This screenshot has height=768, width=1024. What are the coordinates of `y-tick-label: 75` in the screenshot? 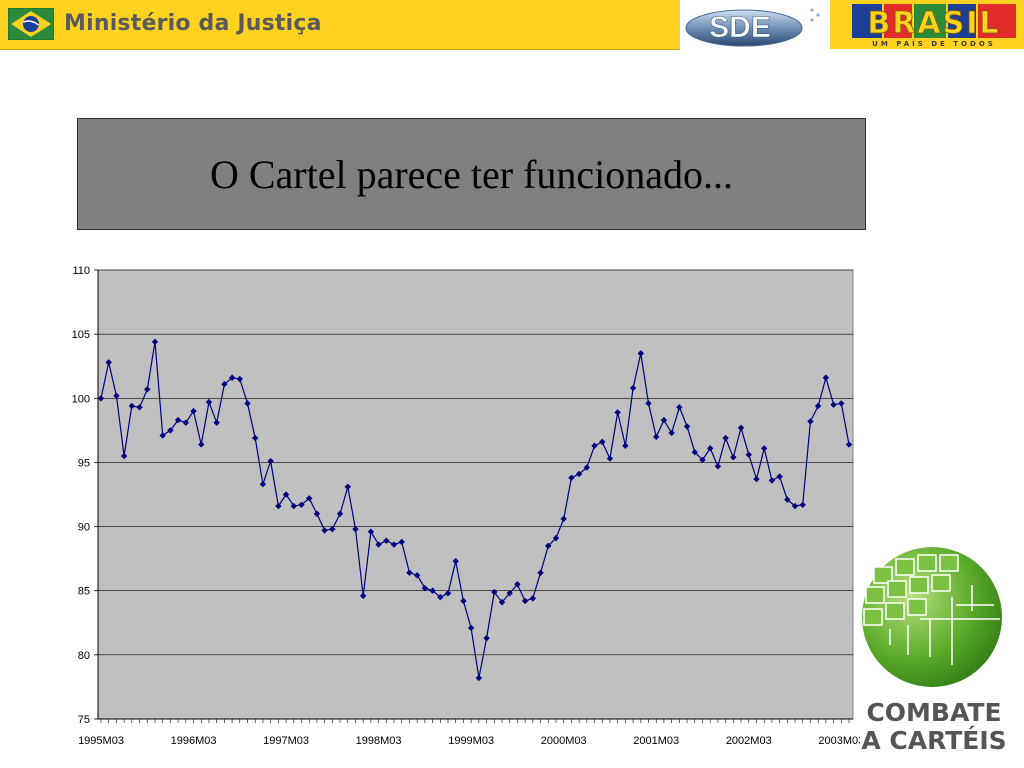 It's located at (84, 720).